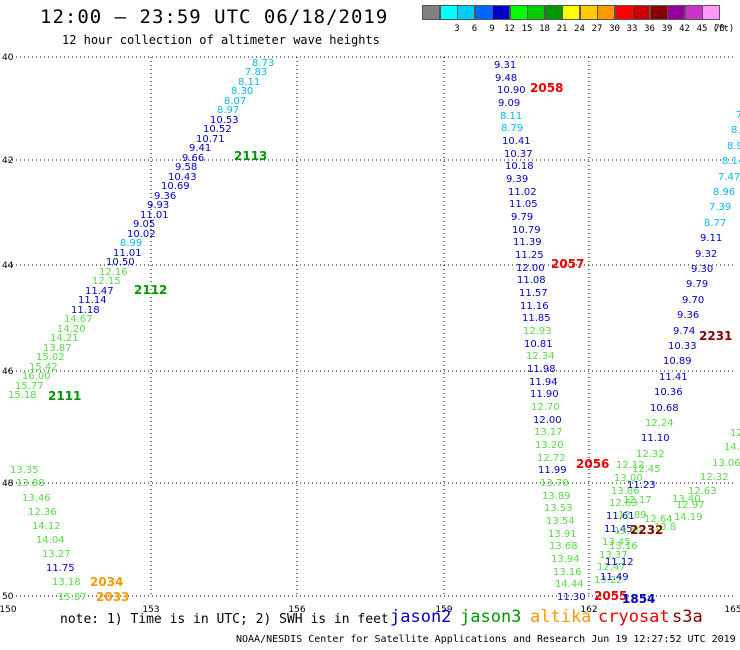 Image resolution: width=740 pixels, height=650 pixels. Describe the element at coordinates (702, 491) in the screenshot. I see `wave-height-label: 12.63` at that location.